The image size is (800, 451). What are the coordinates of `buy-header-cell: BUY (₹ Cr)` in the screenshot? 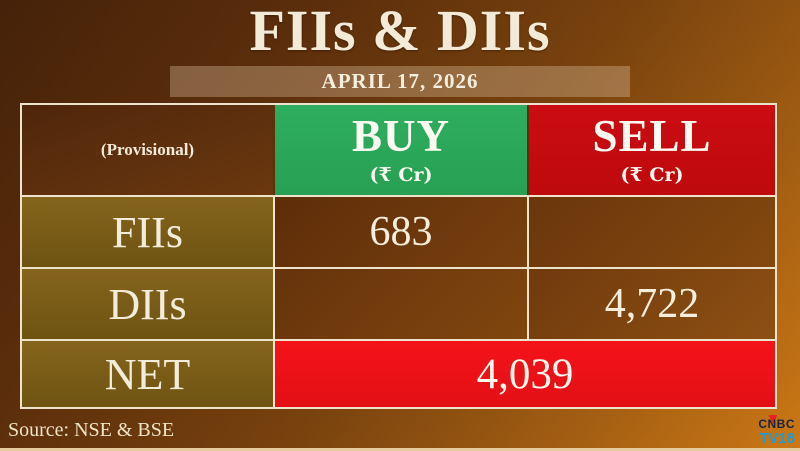 It's located at (401, 150).